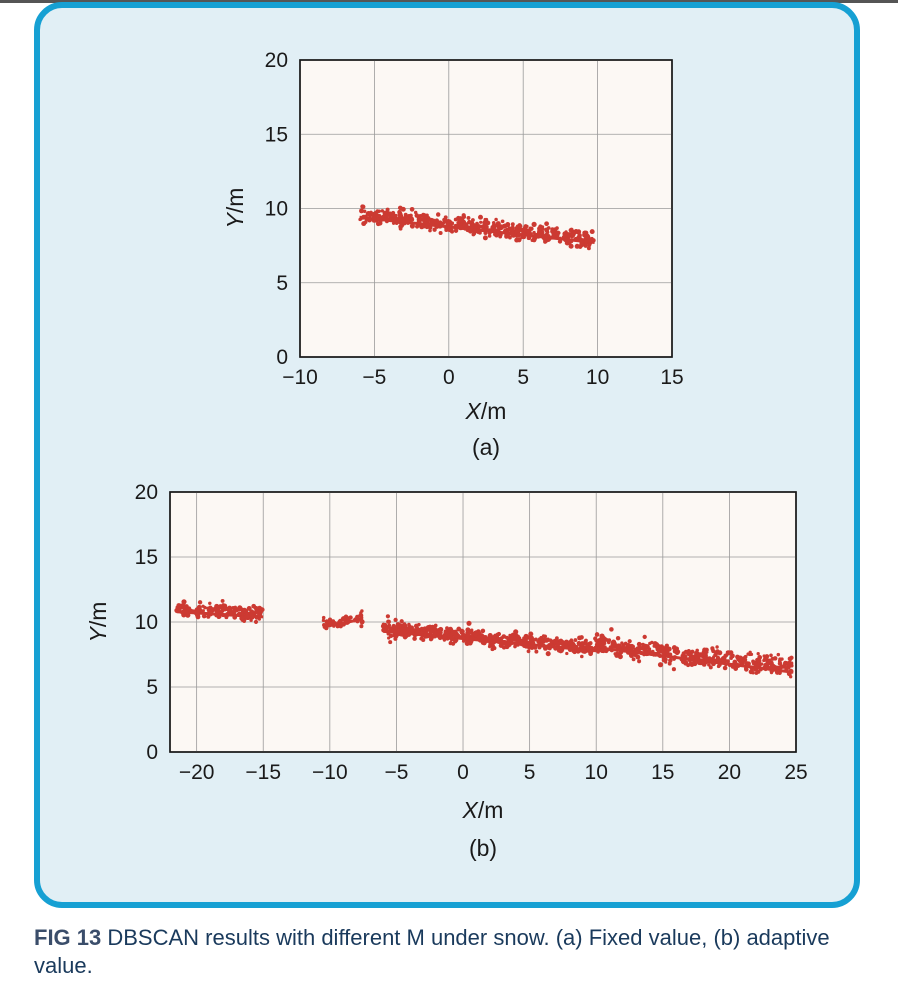 This screenshot has height=996, width=898. Describe the element at coordinates (98, 622) in the screenshot. I see `y-axis-label-b: Y/m` at that location.